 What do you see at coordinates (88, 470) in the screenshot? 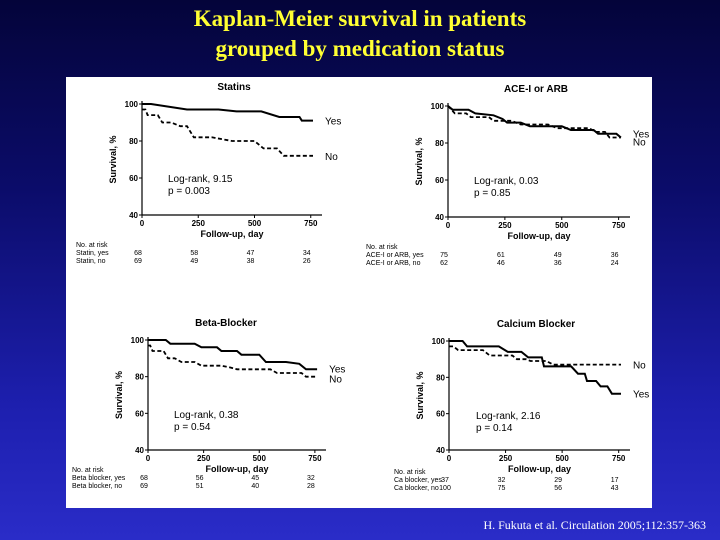
I see `chart-3-risk-header: No. at risk` at bounding box center [88, 470].